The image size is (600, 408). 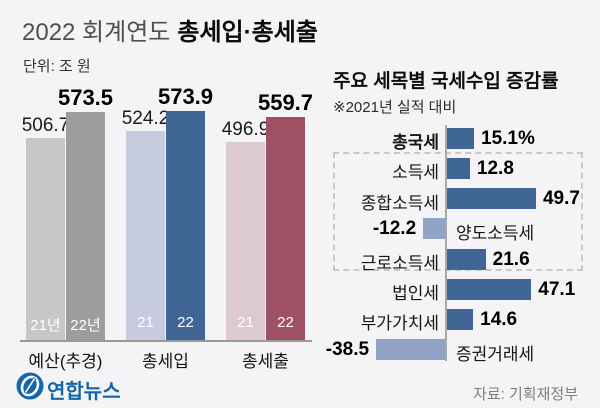 What do you see at coordinates (145, 236) in the screenshot?
I see `vbar-21-총세입` at bounding box center [145, 236].